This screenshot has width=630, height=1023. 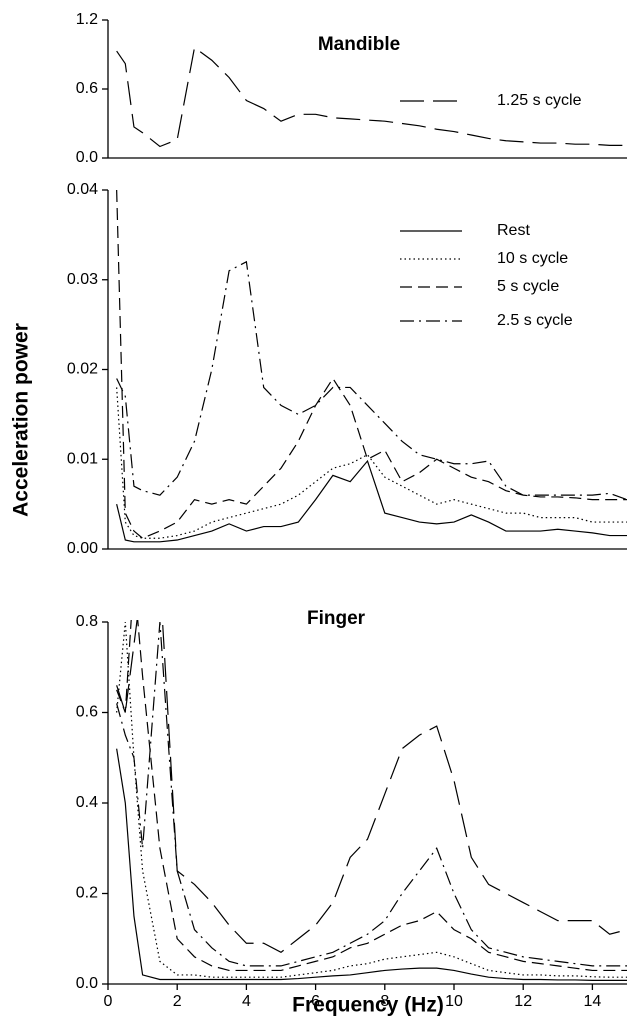 What do you see at coordinates (82, 548) in the screenshot?
I see `y-tick-label: 0.00` at bounding box center [82, 548].